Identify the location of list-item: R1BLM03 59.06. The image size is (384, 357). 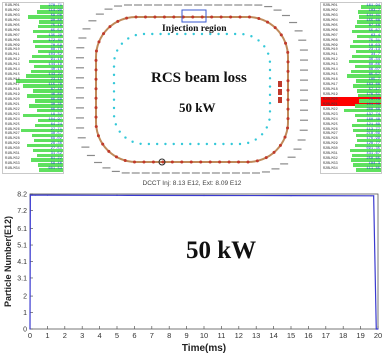
(33, 16).